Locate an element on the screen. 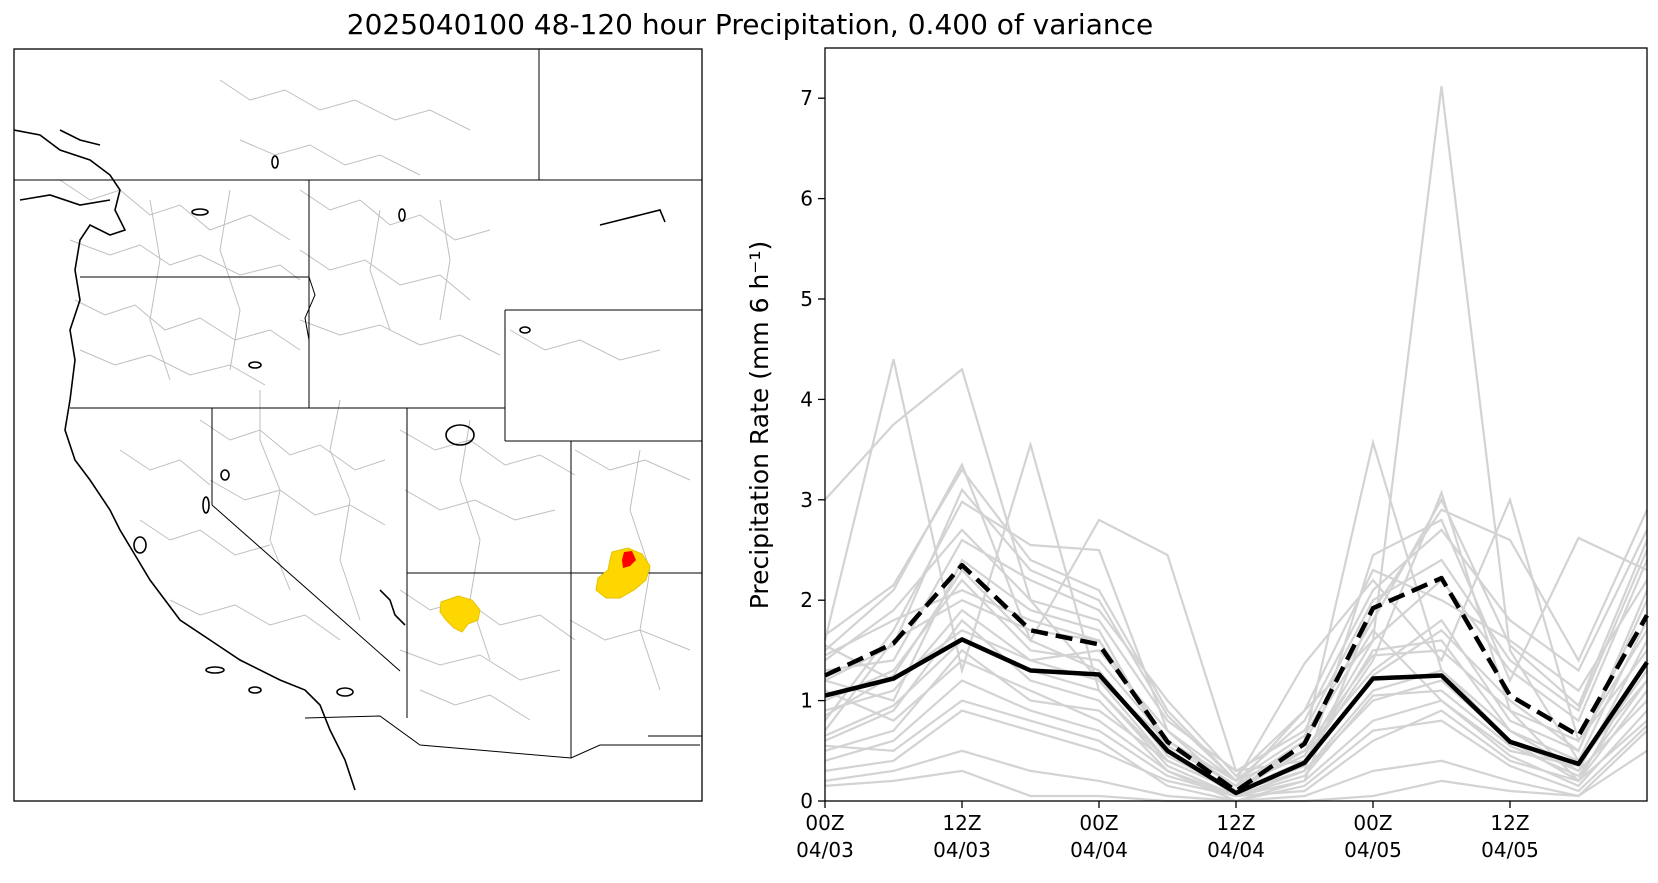 The width and height of the screenshot is (1658, 883). x-tick-label-time-0: 00Z is located at coordinates (824, 823).